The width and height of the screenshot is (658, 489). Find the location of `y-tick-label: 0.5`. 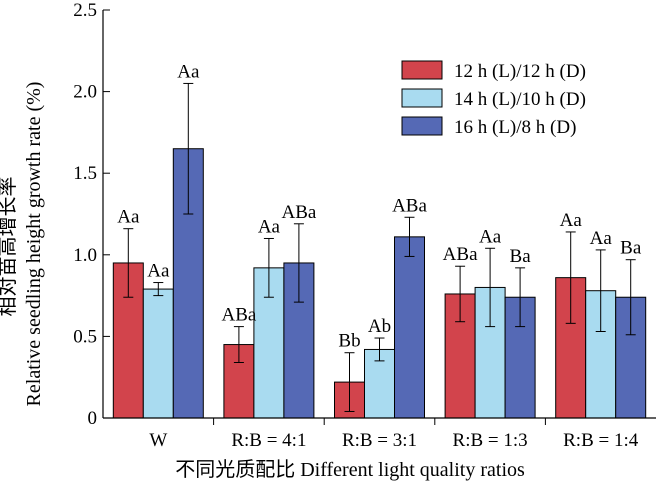

y-tick-label: 0.5 is located at coordinates (85, 336).